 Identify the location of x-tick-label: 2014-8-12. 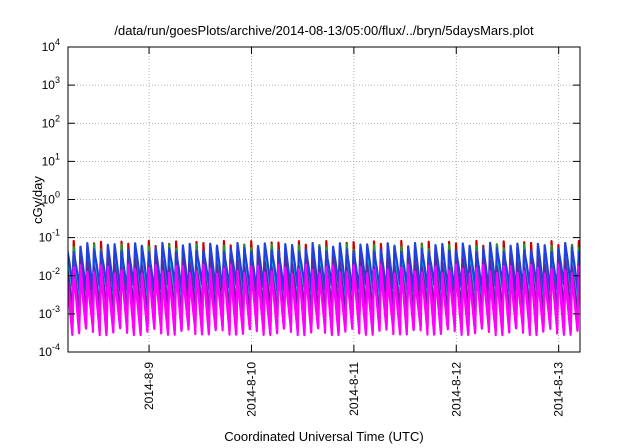
(456, 389).